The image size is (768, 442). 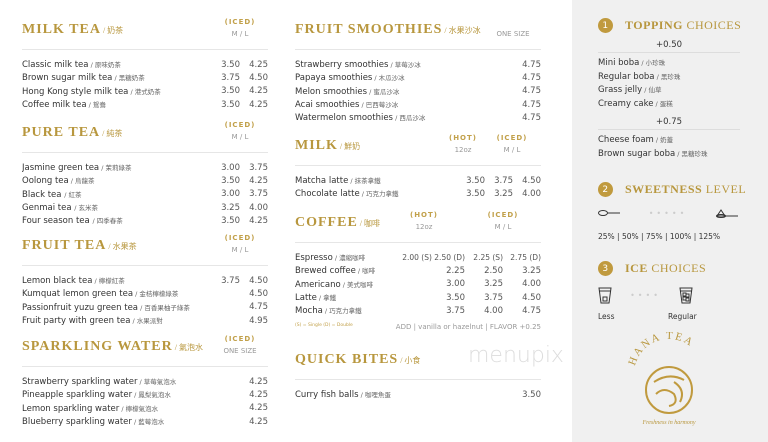 I want to click on item-name: Jasmine green tea / 茉莉綠茶, so click(x=117, y=167).